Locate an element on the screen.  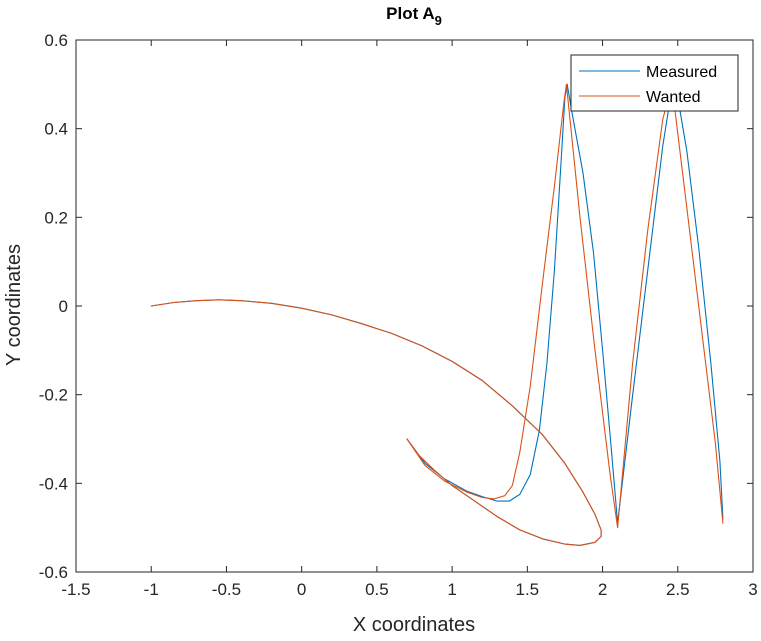
y-axis-label: Y coordinates is located at coordinates (14, 305).